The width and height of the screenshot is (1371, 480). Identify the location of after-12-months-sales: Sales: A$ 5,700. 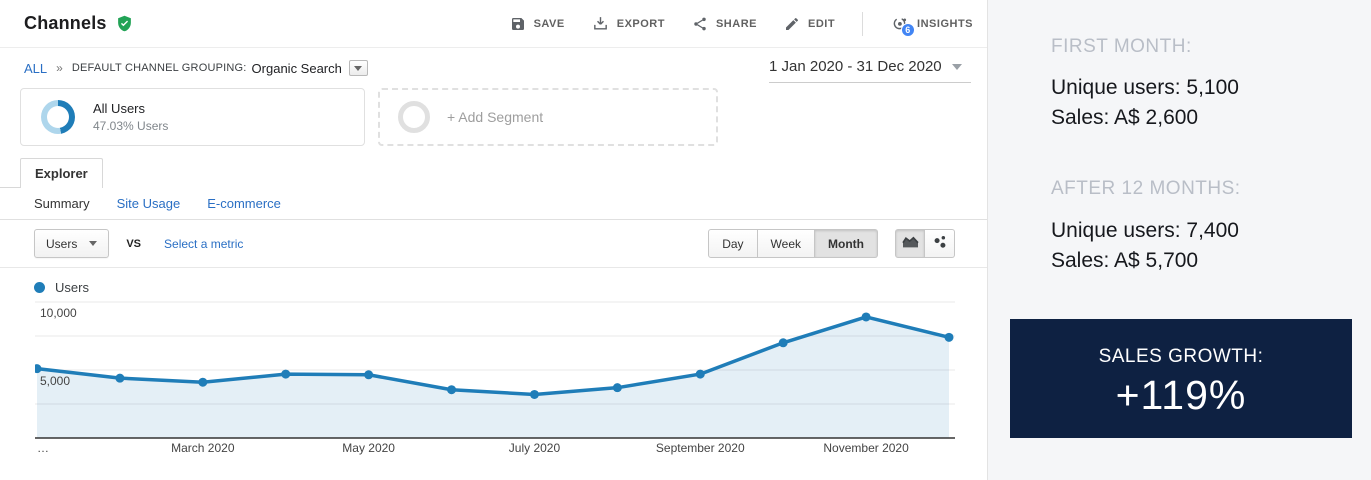
(1125, 260).